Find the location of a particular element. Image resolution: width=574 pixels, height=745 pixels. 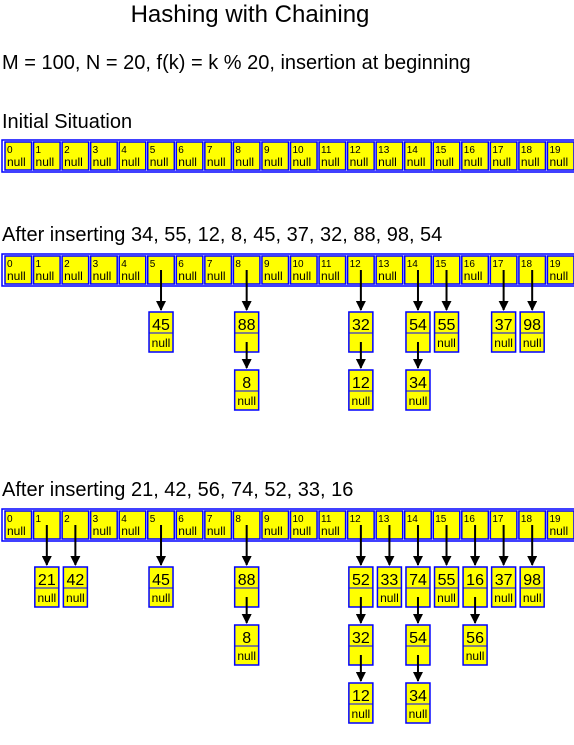

chain-node-key: 16 is located at coordinates (475, 580).